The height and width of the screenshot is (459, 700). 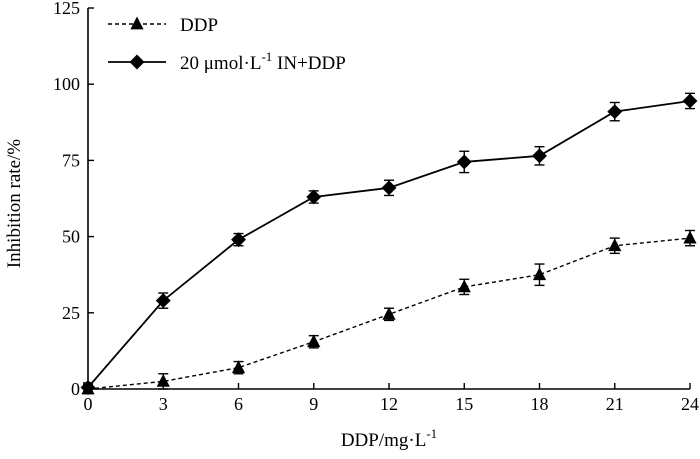 I want to click on x-tick-label: 9, so click(x=313, y=404).